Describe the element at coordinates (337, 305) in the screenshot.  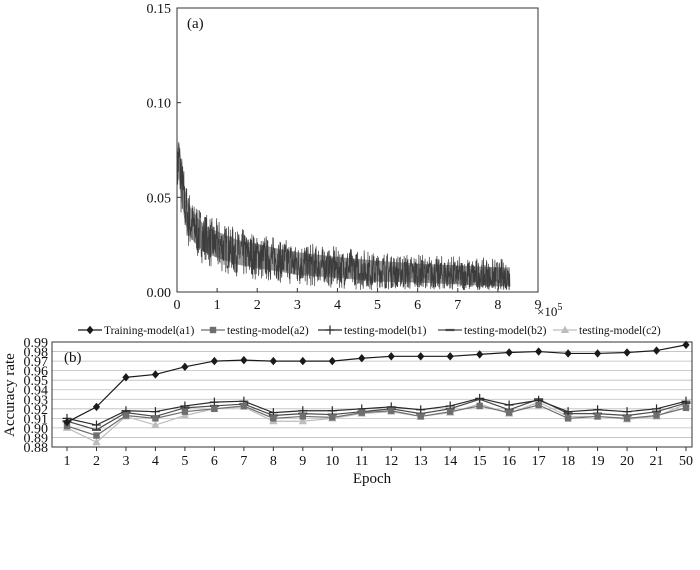
I see `panel-a-x-tick-label: 4` at that location.